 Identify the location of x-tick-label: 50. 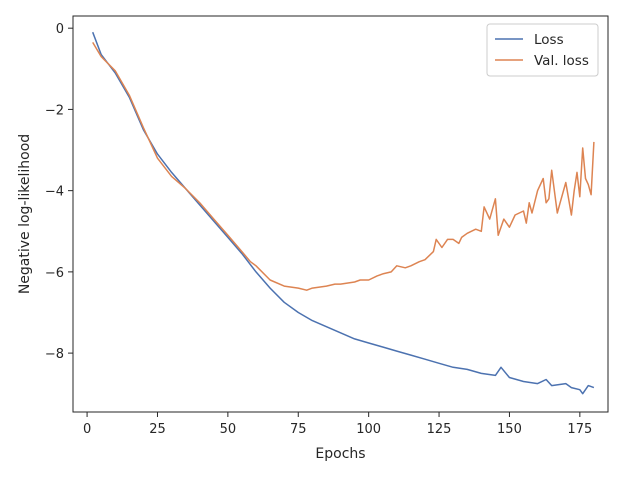
(228, 429).